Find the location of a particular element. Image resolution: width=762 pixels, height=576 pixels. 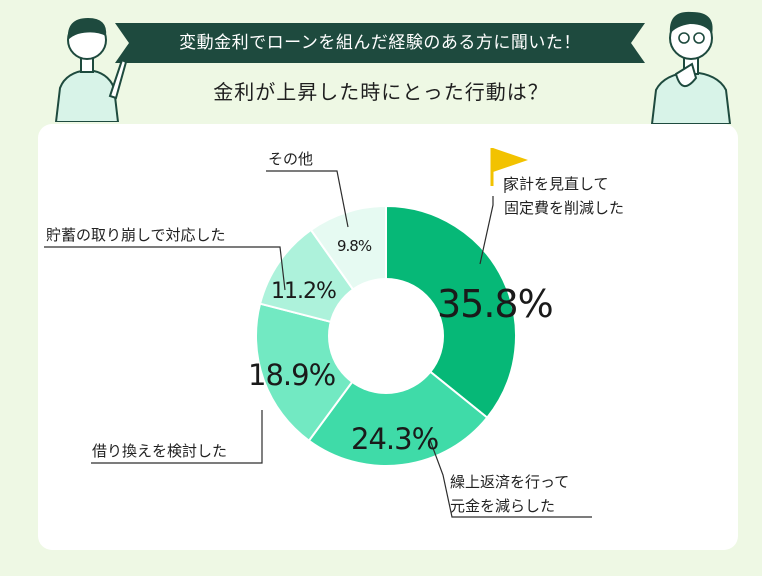

survey-question: 金利が上昇した時にとった行動は？ is located at coordinates (381, 92).